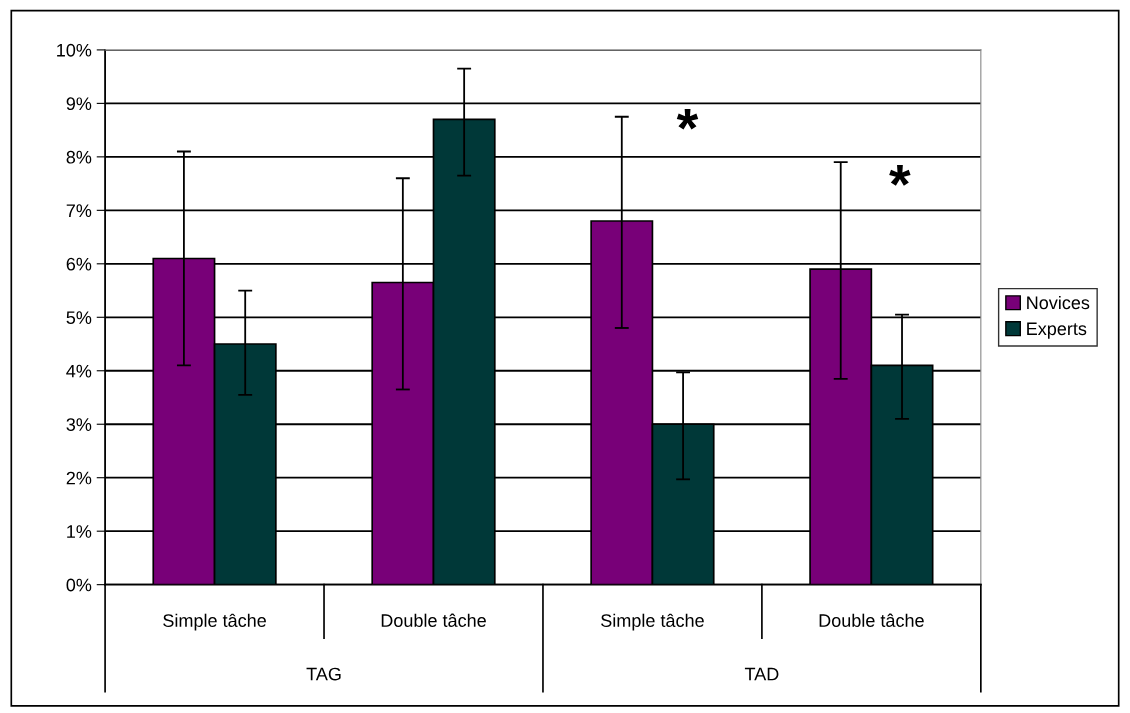 The image size is (1130, 713). Describe the element at coordinates (1057, 330) in the screenshot. I see `legend-label: Experts` at that location.